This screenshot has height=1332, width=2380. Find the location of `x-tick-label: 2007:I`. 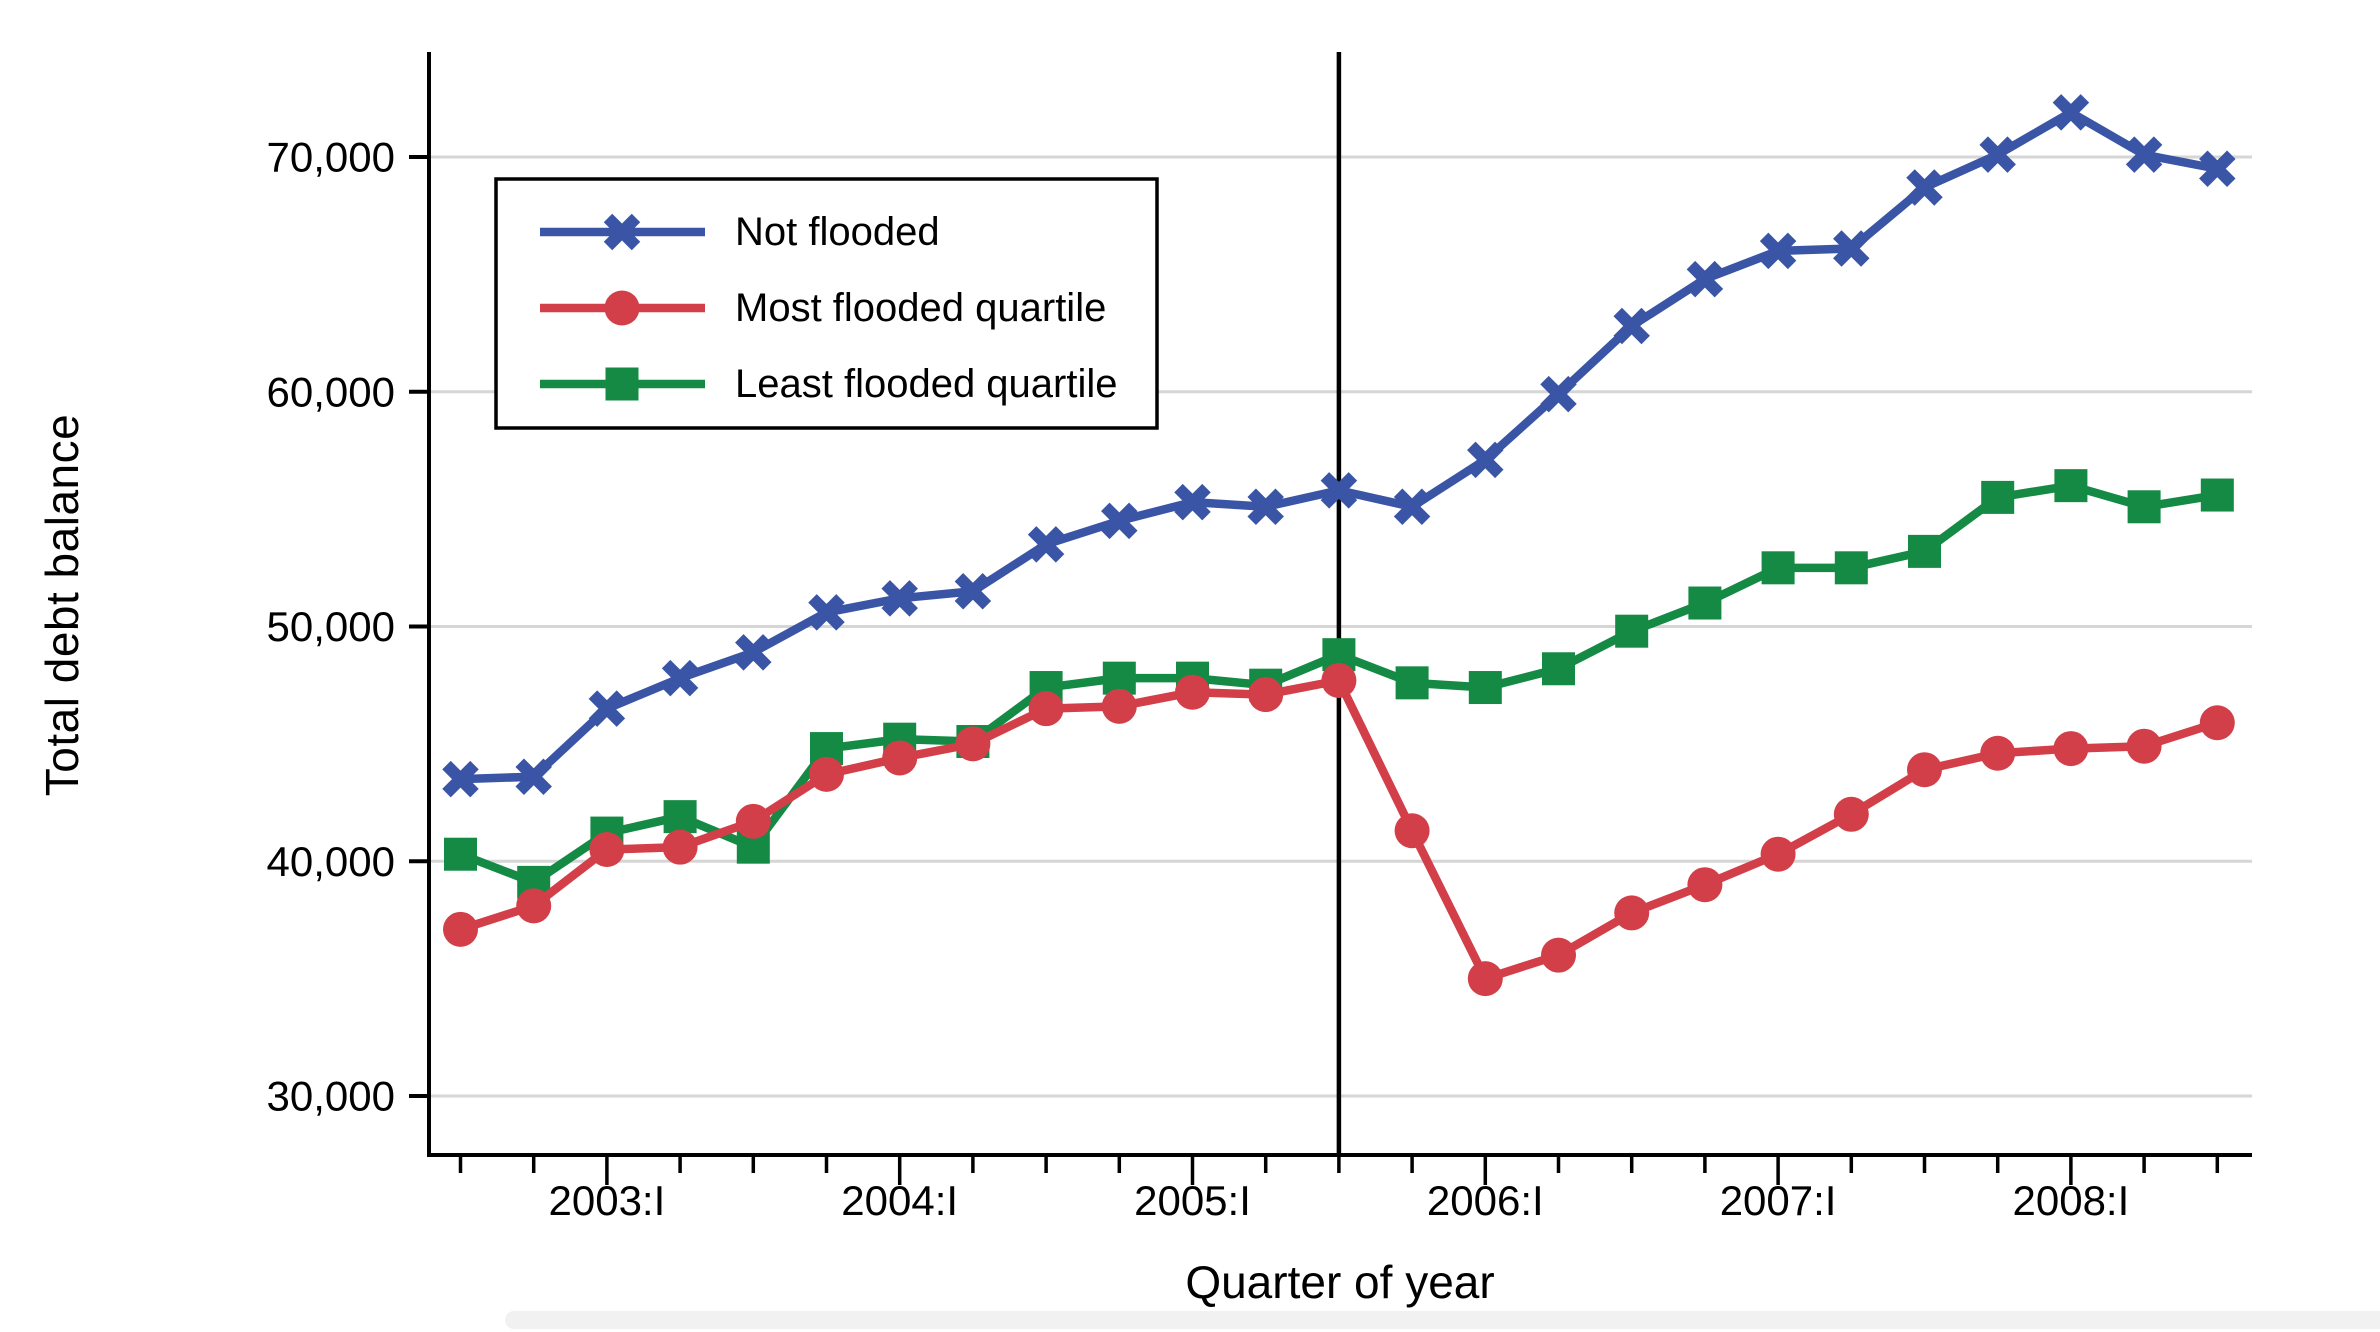

x-tick-label: 2007:I is located at coordinates (1778, 1200).